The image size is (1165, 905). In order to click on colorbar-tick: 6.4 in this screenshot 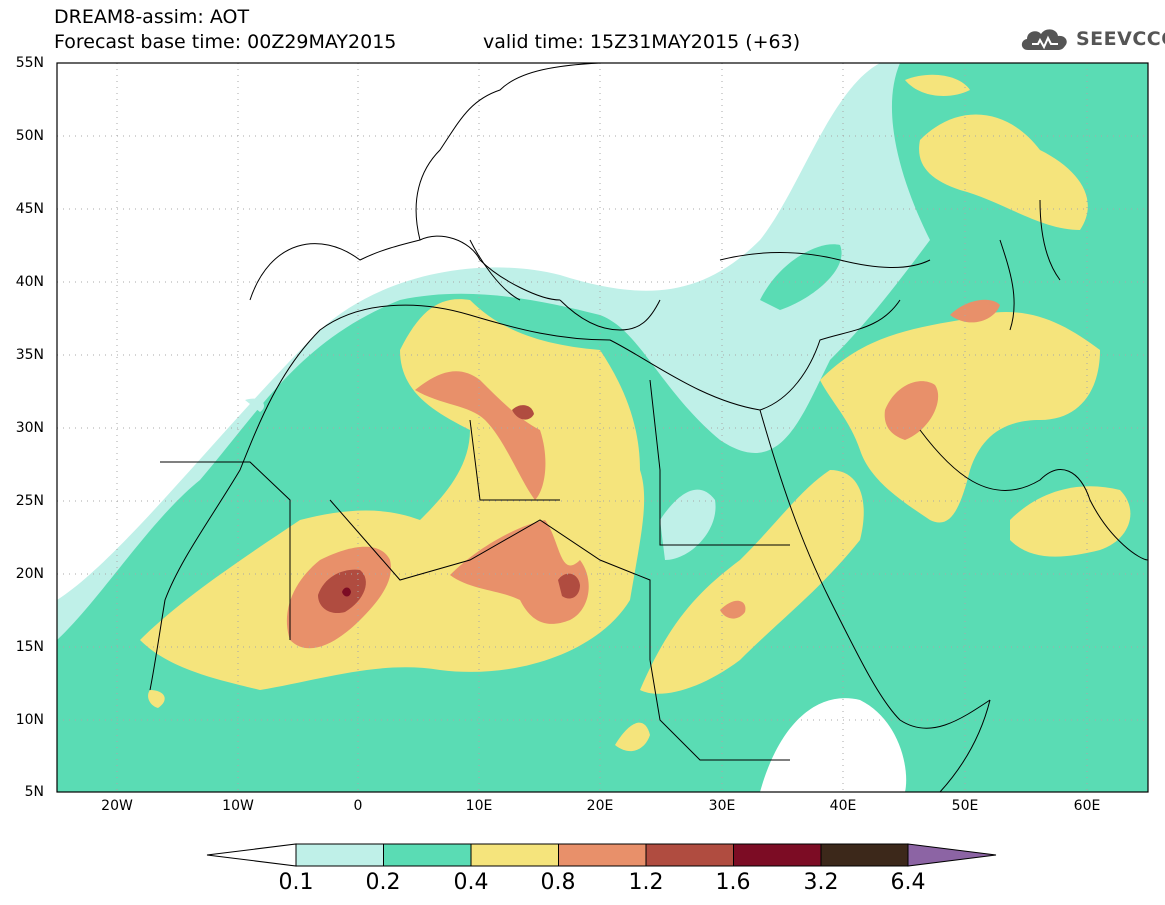, I will do `click(908, 882)`.